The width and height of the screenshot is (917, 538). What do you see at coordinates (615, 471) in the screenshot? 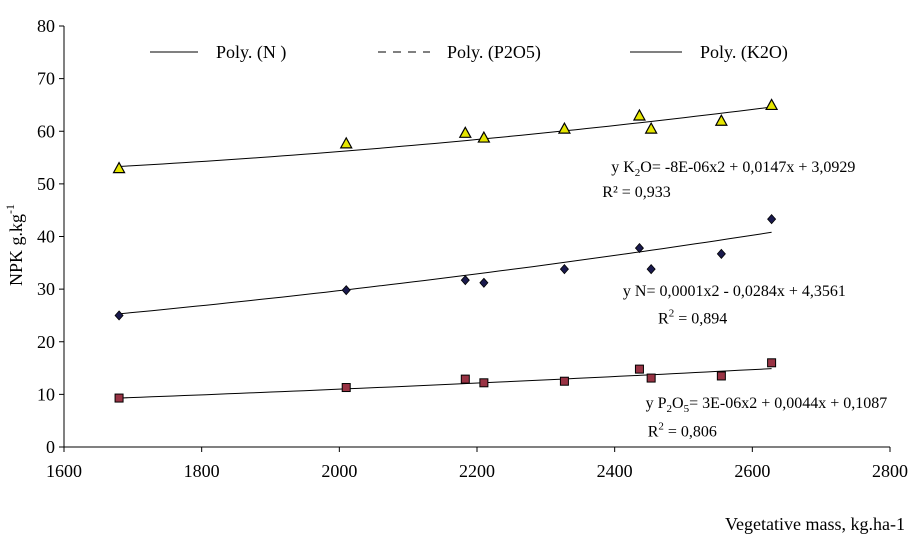
I see `x-tick-label: 2400` at bounding box center [615, 471].